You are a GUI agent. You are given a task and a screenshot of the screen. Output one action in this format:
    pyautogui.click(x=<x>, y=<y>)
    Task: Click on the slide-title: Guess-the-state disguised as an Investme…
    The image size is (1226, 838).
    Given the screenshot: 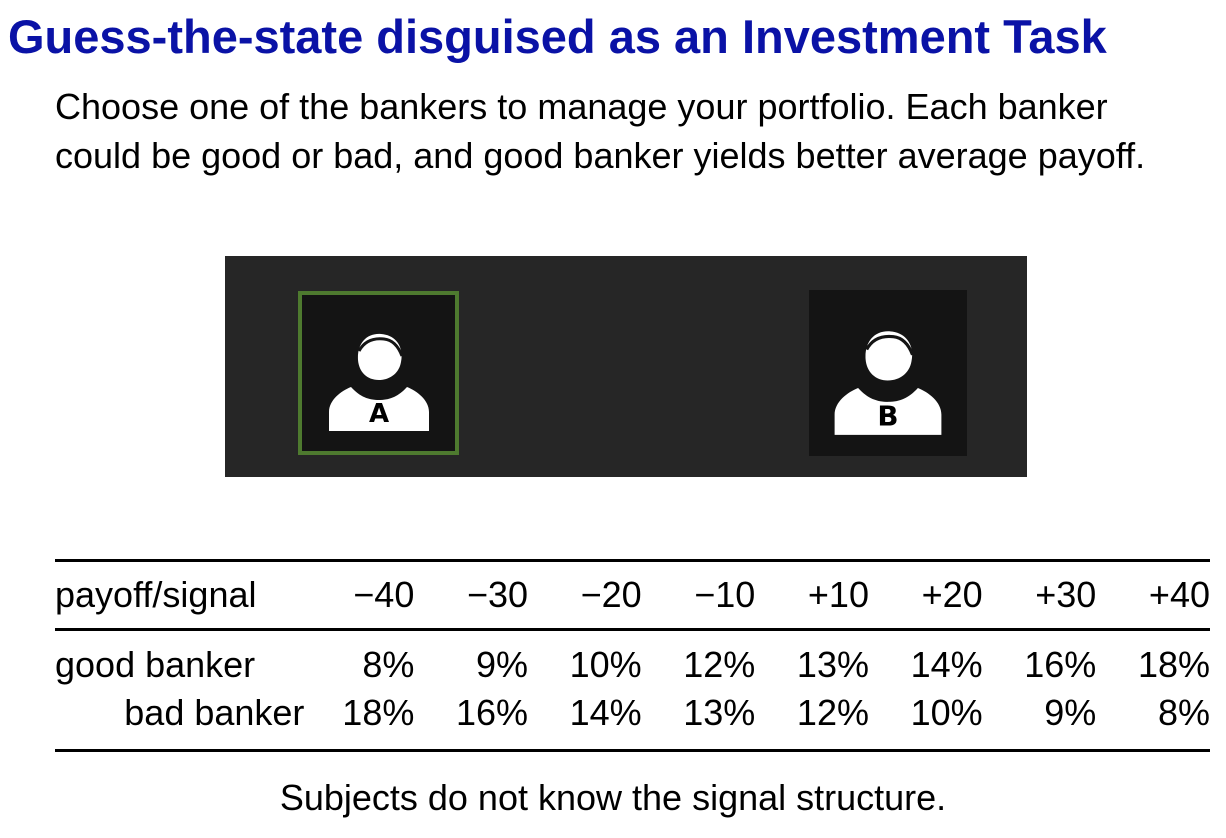 What is the action you would take?
    pyautogui.click(x=557, y=36)
    